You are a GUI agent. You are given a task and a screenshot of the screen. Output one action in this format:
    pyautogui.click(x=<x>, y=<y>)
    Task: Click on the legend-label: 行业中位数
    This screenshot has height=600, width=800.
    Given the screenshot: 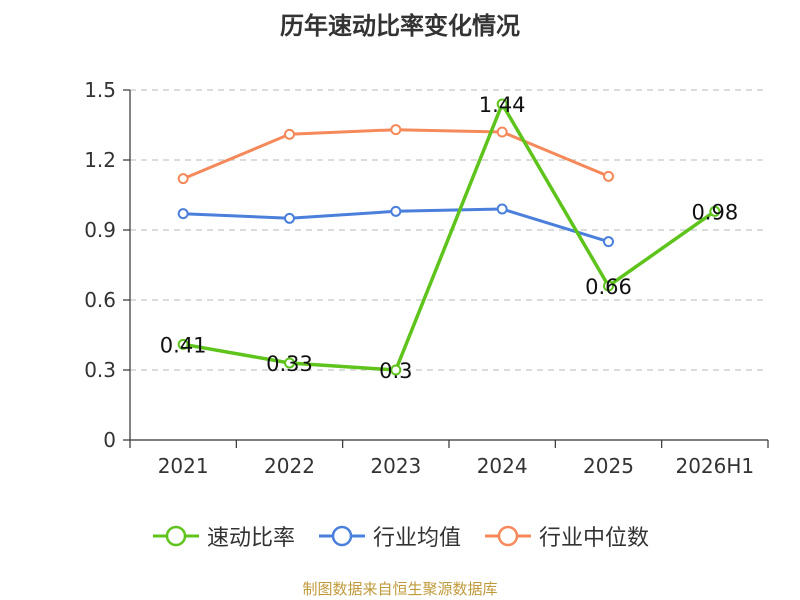 What is the action you would take?
    pyautogui.click(x=594, y=538)
    